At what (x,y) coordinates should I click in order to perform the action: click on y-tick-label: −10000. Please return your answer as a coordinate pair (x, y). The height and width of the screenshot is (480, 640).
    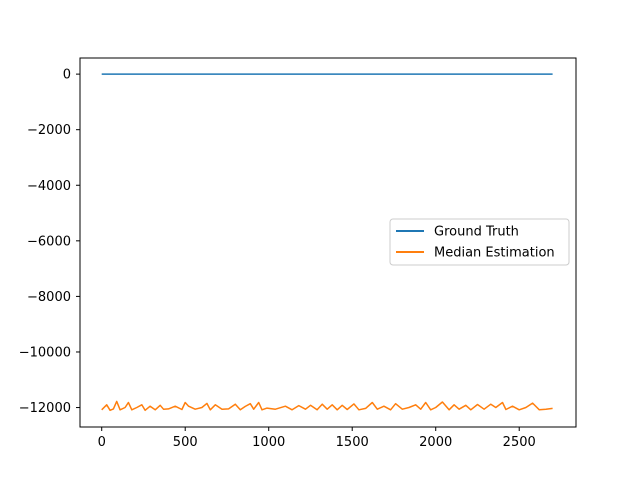
    Looking at the image, I should click on (45, 352).